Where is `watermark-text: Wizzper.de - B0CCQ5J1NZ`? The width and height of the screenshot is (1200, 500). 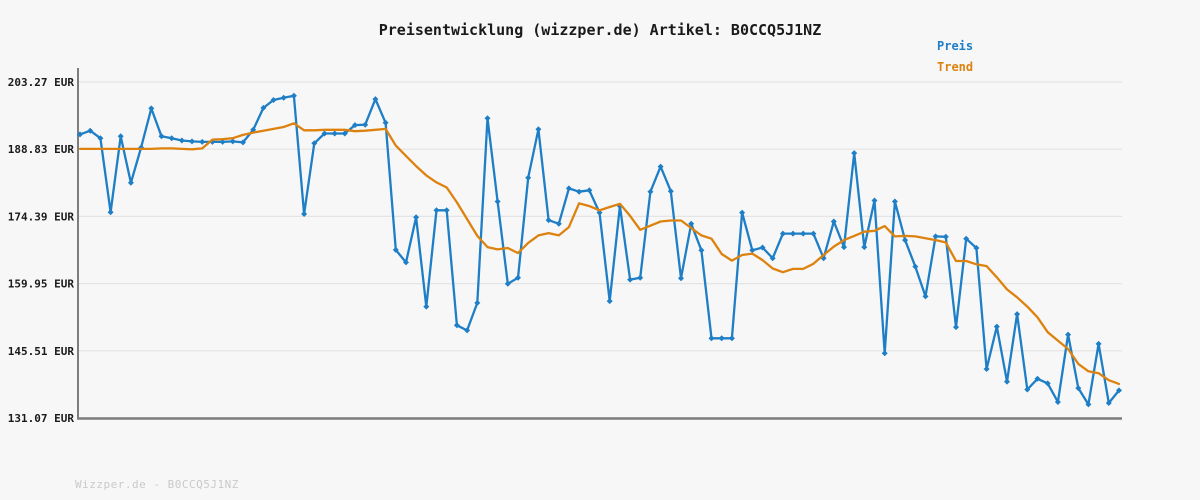 watermark-text: Wizzper.de - B0CCQ5J1NZ is located at coordinates (157, 484).